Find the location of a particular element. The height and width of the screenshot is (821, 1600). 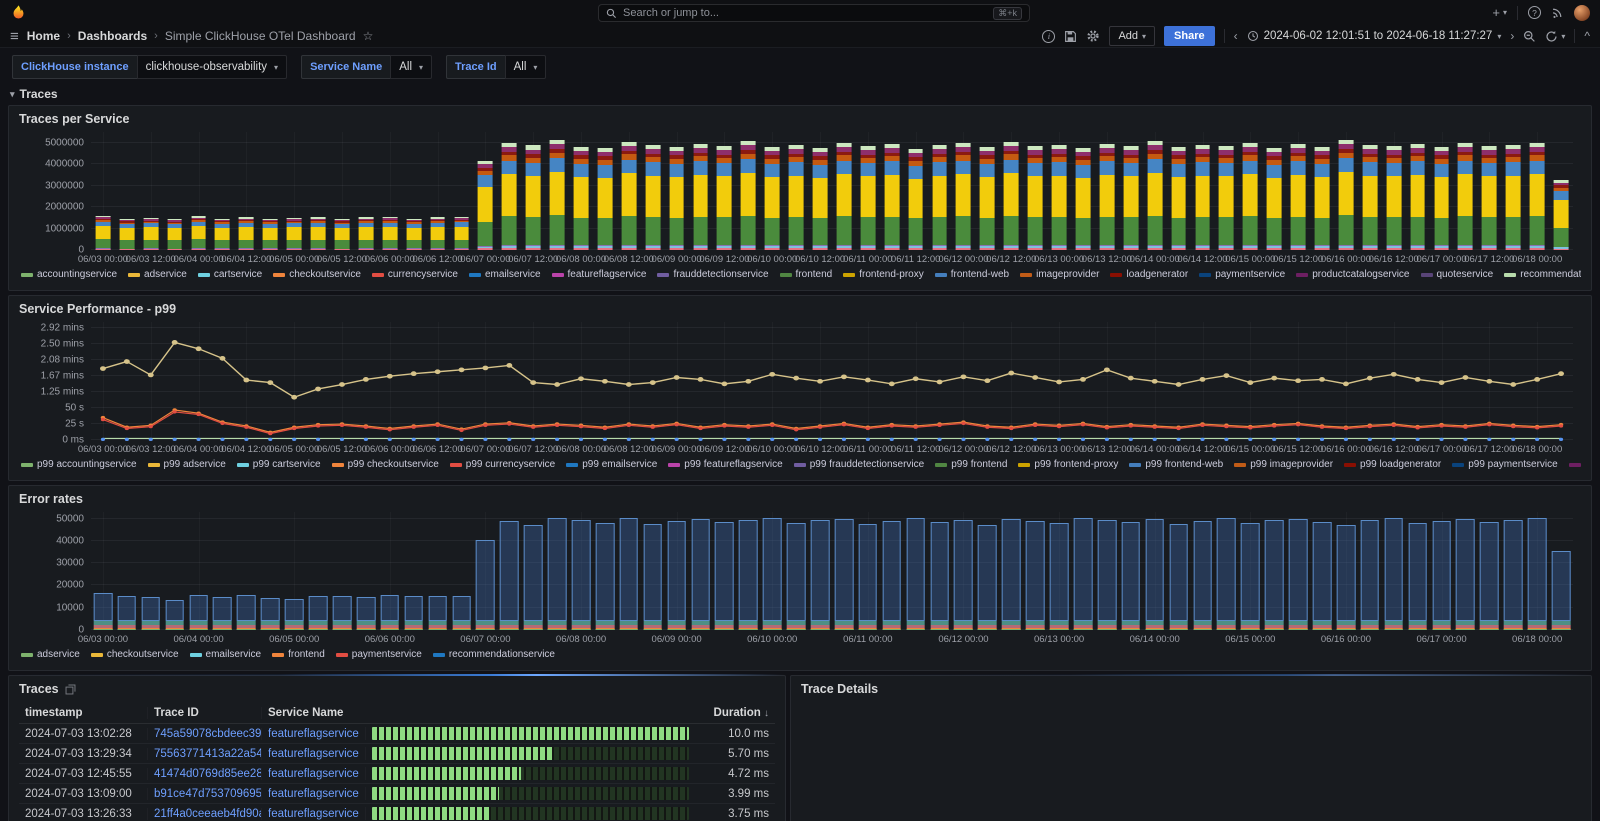

favorite-star-icon: ☆ is located at coordinates (368, 36).